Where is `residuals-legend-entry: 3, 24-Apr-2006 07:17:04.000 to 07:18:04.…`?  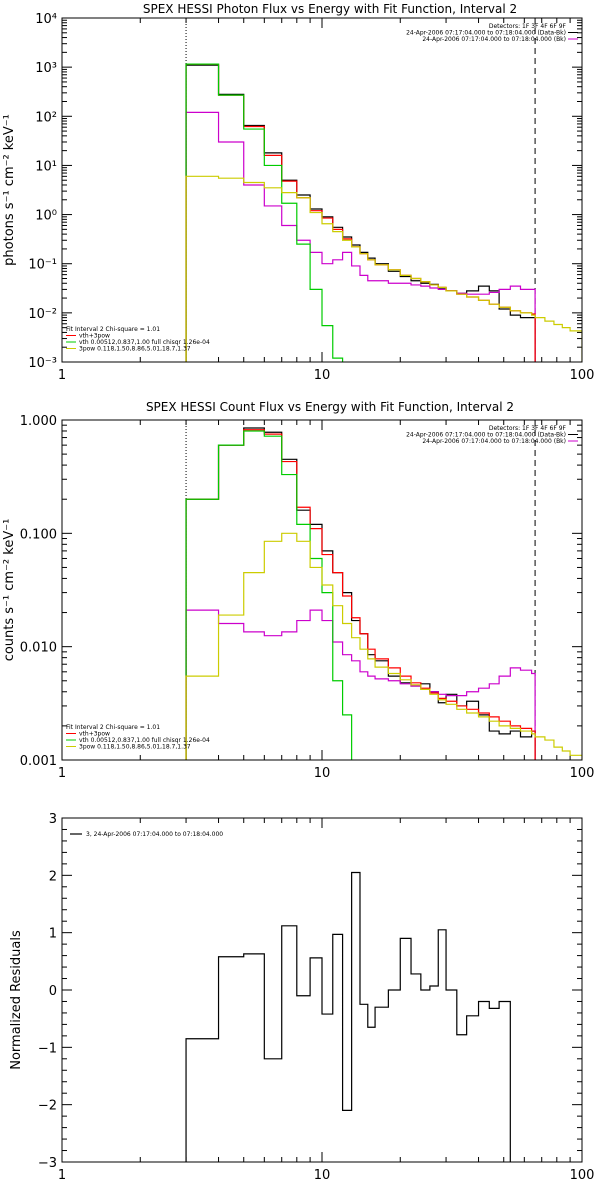
residuals-legend-entry: 3, 24-Apr-2006 07:17:04.000 to 07:18:04.… is located at coordinates (154, 834).